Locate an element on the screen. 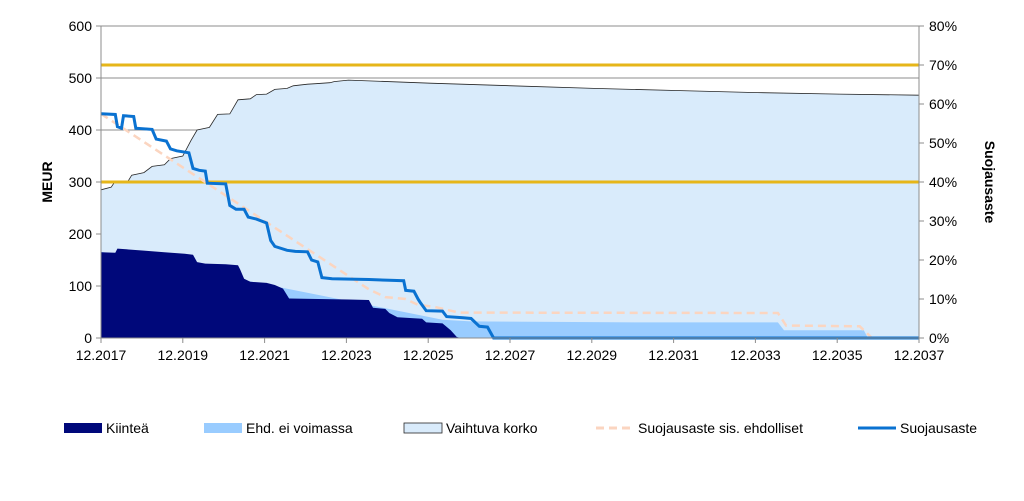 Image resolution: width=1024 pixels, height=501 pixels. y-tick-label: 600 is located at coordinates (81, 26).